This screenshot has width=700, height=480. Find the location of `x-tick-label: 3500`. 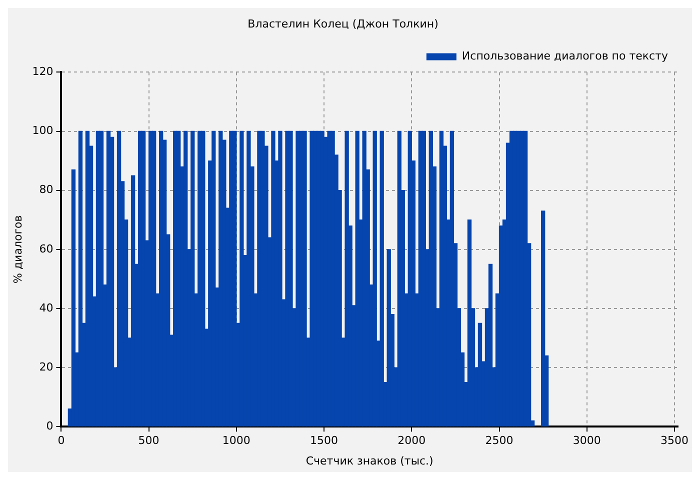

x-tick-label: 3500 is located at coordinates (674, 441).